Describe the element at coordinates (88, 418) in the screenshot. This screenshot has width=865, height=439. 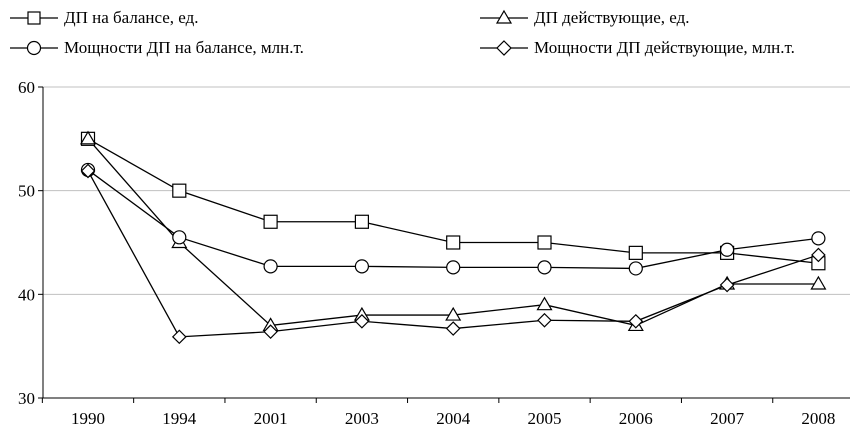
I see `x-tick-label: 1990` at that location.